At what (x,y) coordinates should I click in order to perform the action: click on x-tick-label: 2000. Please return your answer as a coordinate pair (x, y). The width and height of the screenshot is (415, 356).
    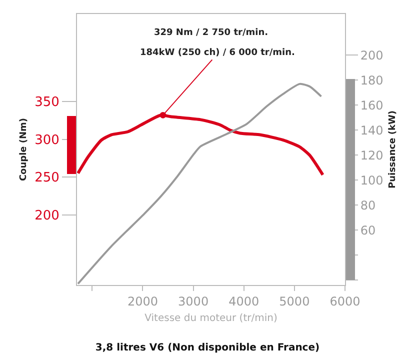
    Looking at the image, I should click on (142, 301).